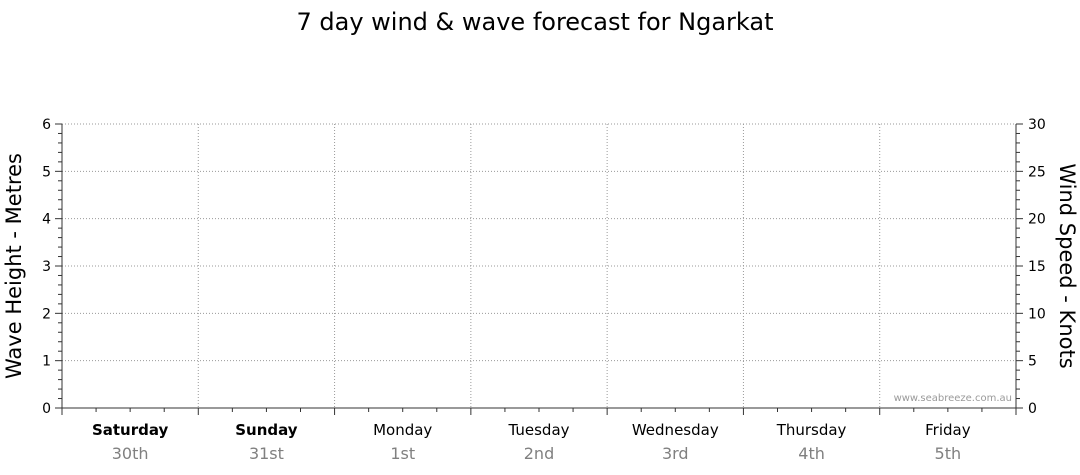 The image size is (1080, 475). Describe the element at coordinates (266, 453) in the screenshot. I see `day-date-label: 31st` at that location.